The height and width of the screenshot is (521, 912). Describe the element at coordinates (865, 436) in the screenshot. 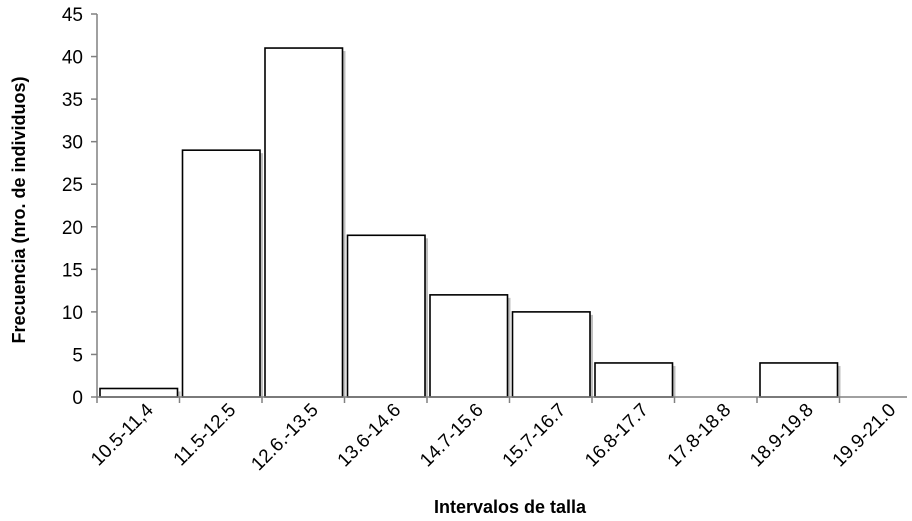

I see `x-tick-label: 19.9-21.0` at that location.